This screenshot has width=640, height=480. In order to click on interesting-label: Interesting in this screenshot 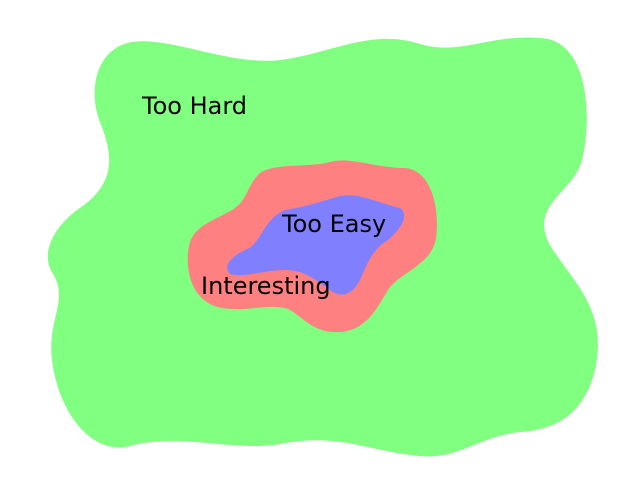, I will do `click(266, 286)`.